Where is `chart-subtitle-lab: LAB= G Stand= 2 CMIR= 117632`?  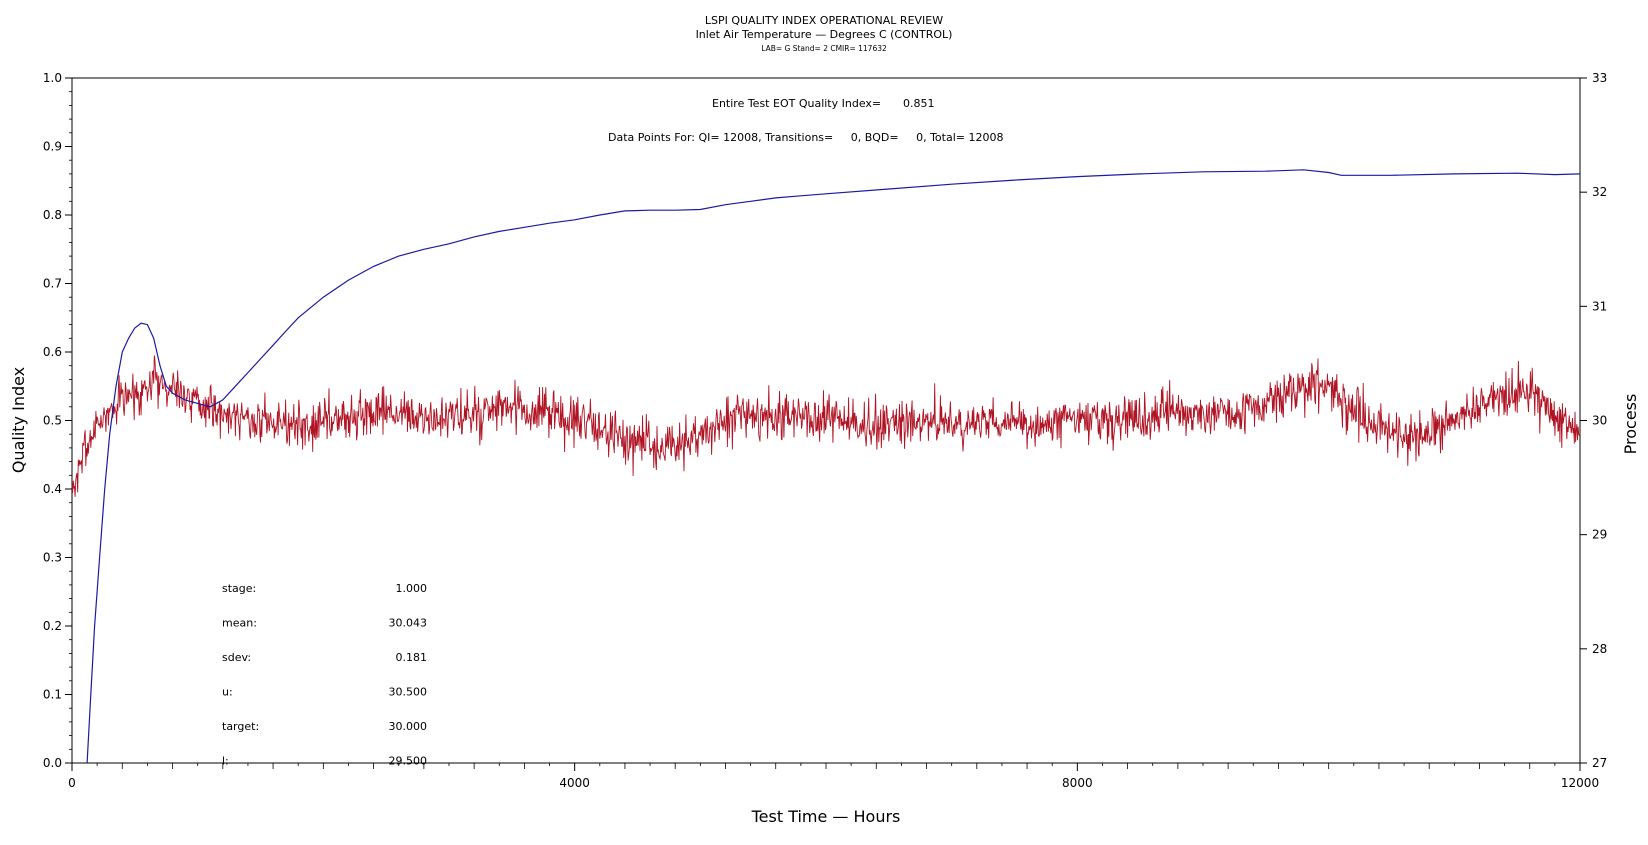
chart-subtitle-lab: LAB= G Stand= 2 CMIR= 117632 is located at coordinates (824, 48).